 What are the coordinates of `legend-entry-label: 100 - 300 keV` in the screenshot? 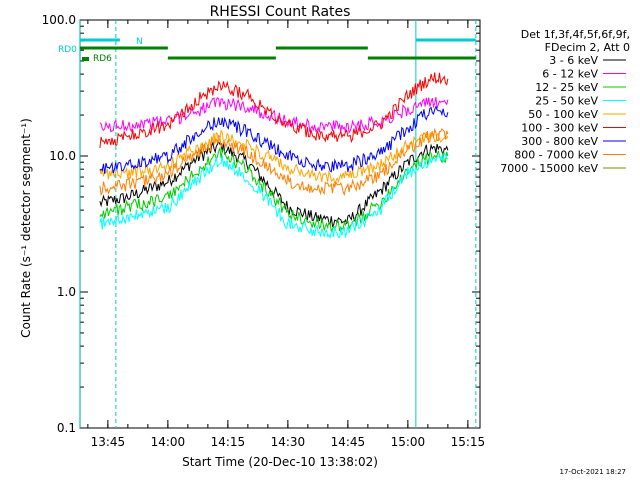 It's located at (559, 128).